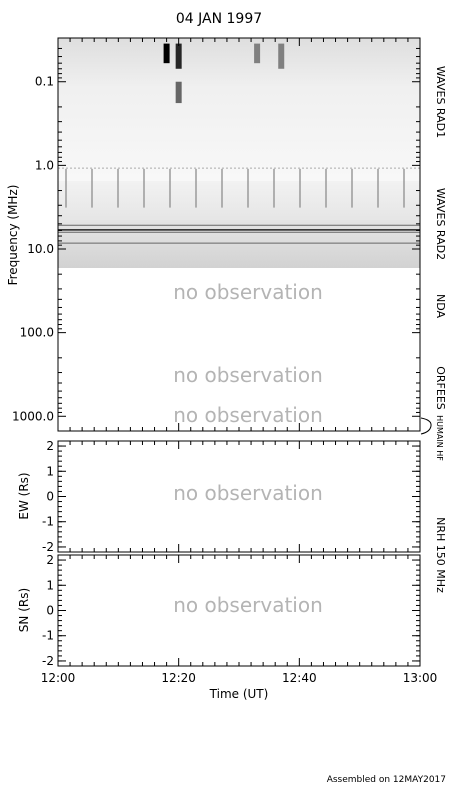  I want to click on sn-y-label: SN (Rs), so click(24, 610).